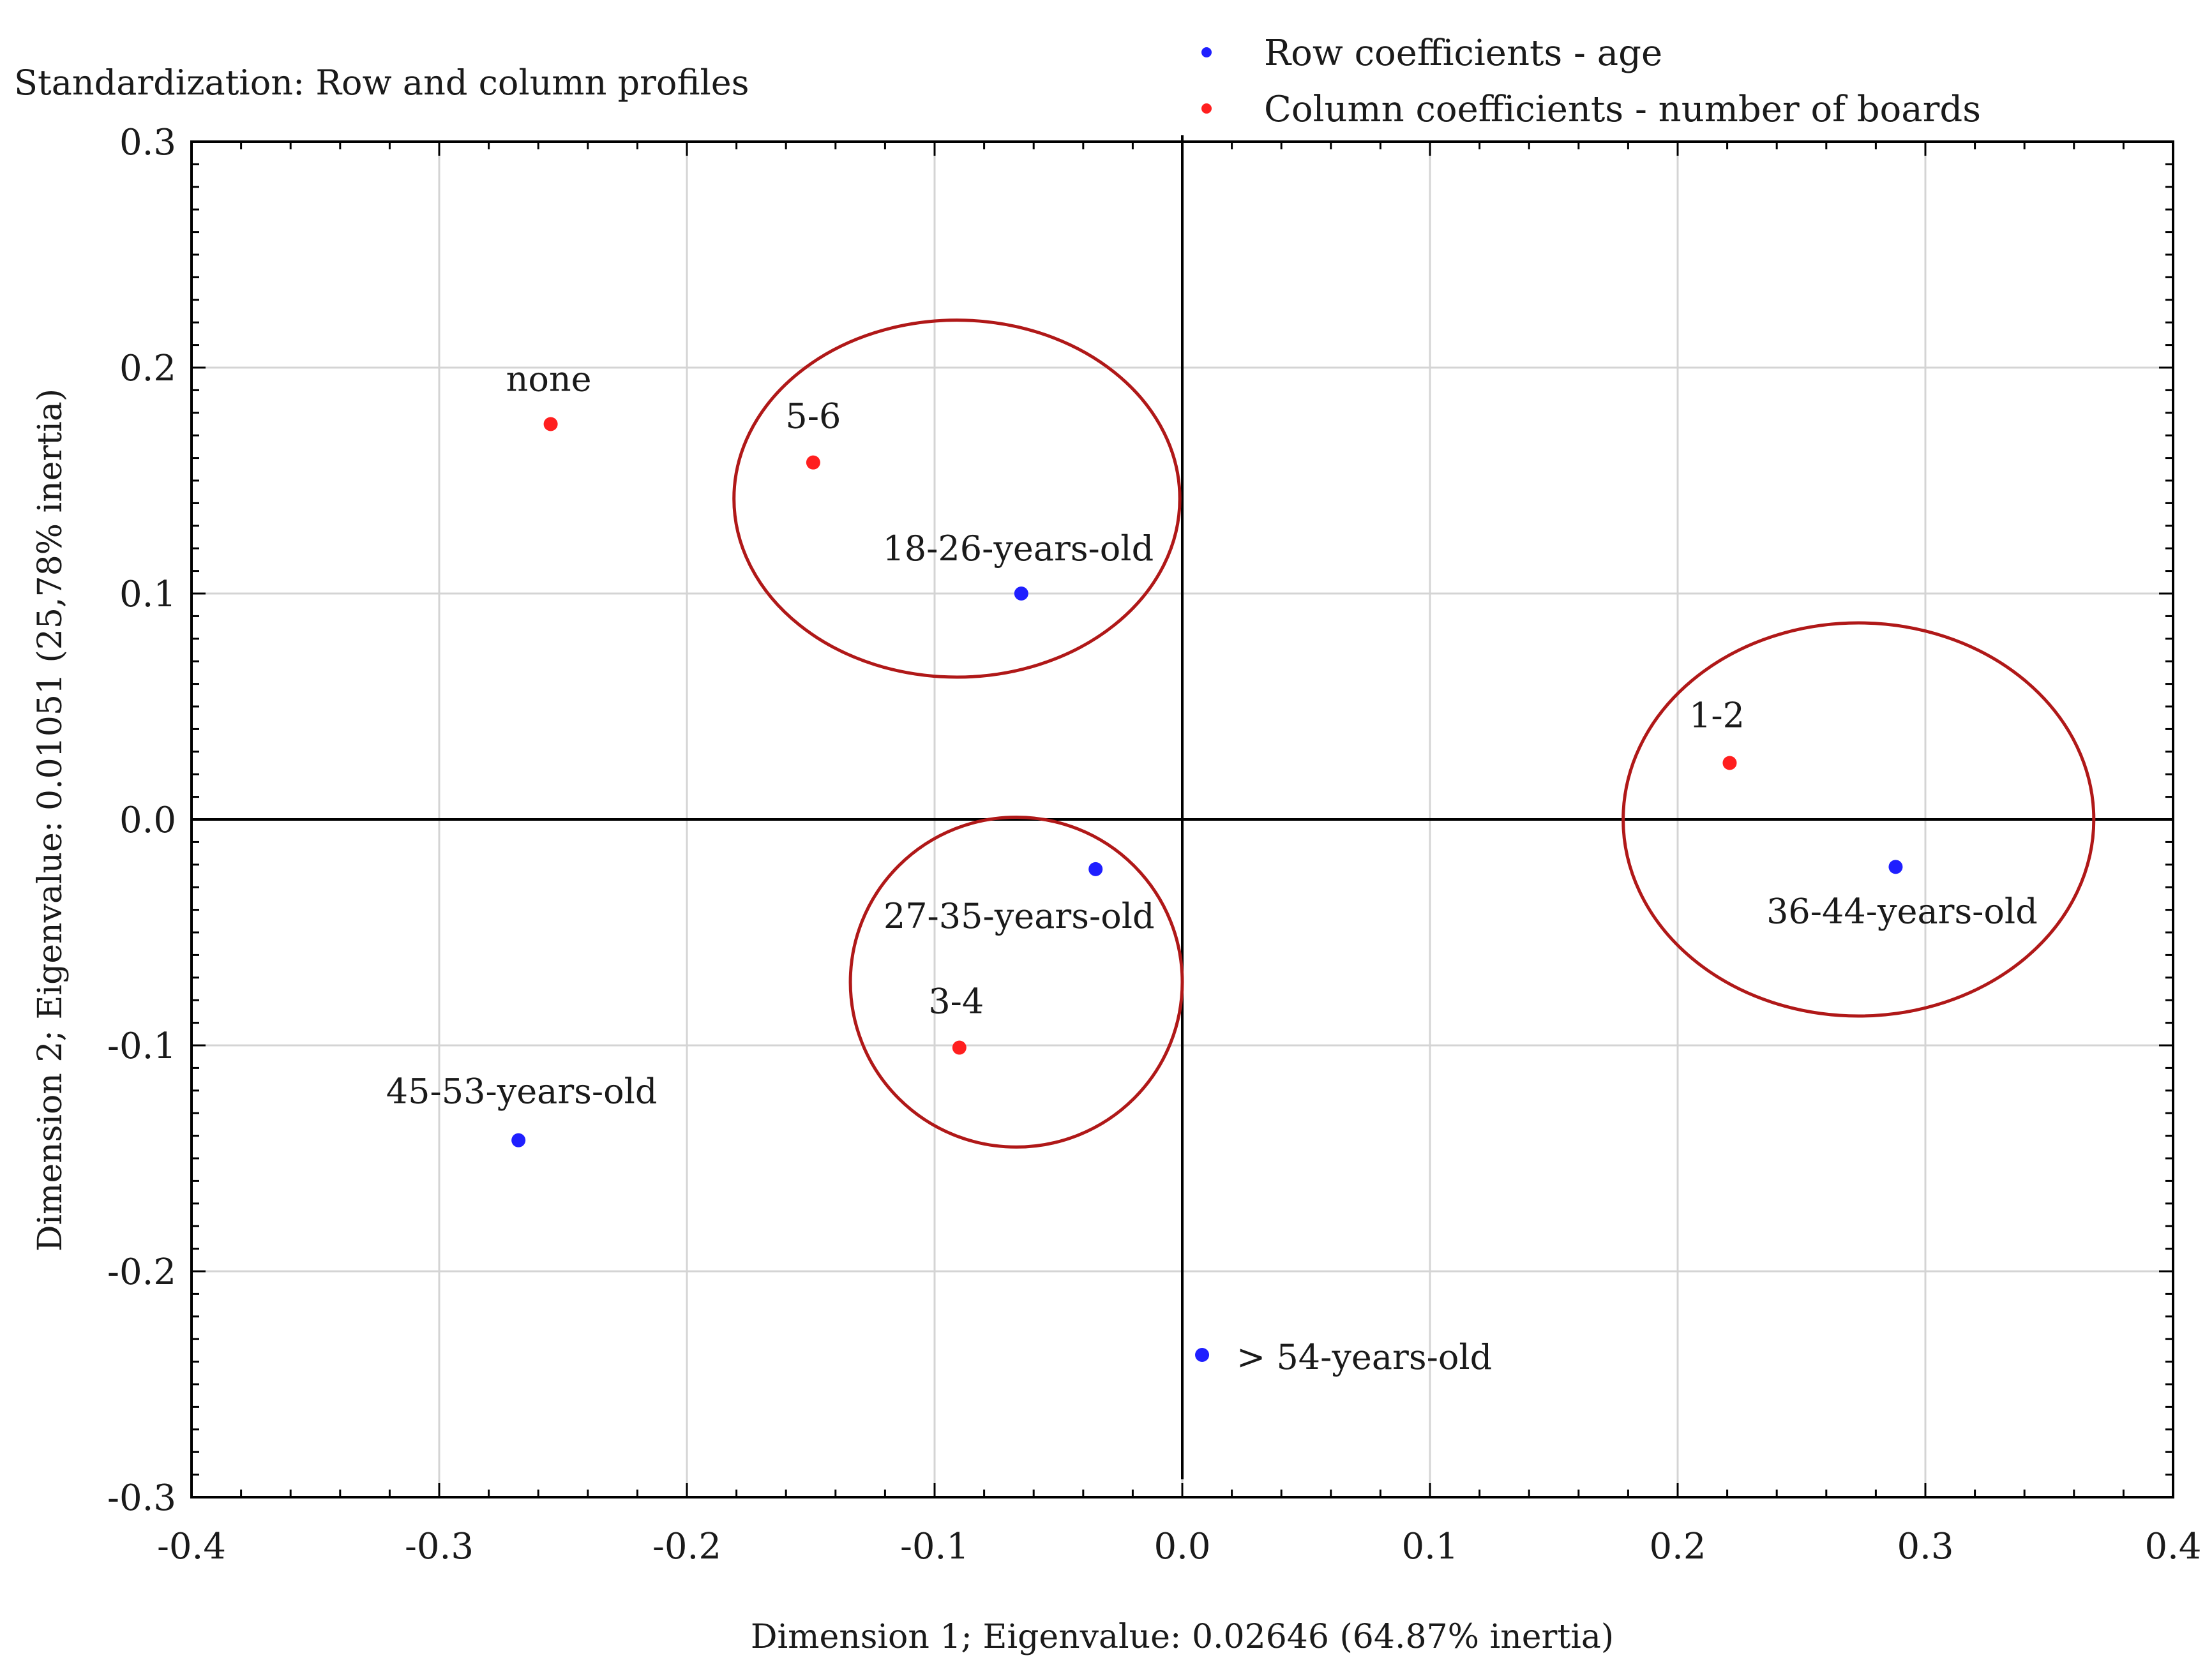 Image resolution: width=2212 pixels, height=1674 pixels. What do you see at coordinates (1021, 594) in the screenshot?
I see `point-18-26-years-old` at bounding box center [1021, 594].